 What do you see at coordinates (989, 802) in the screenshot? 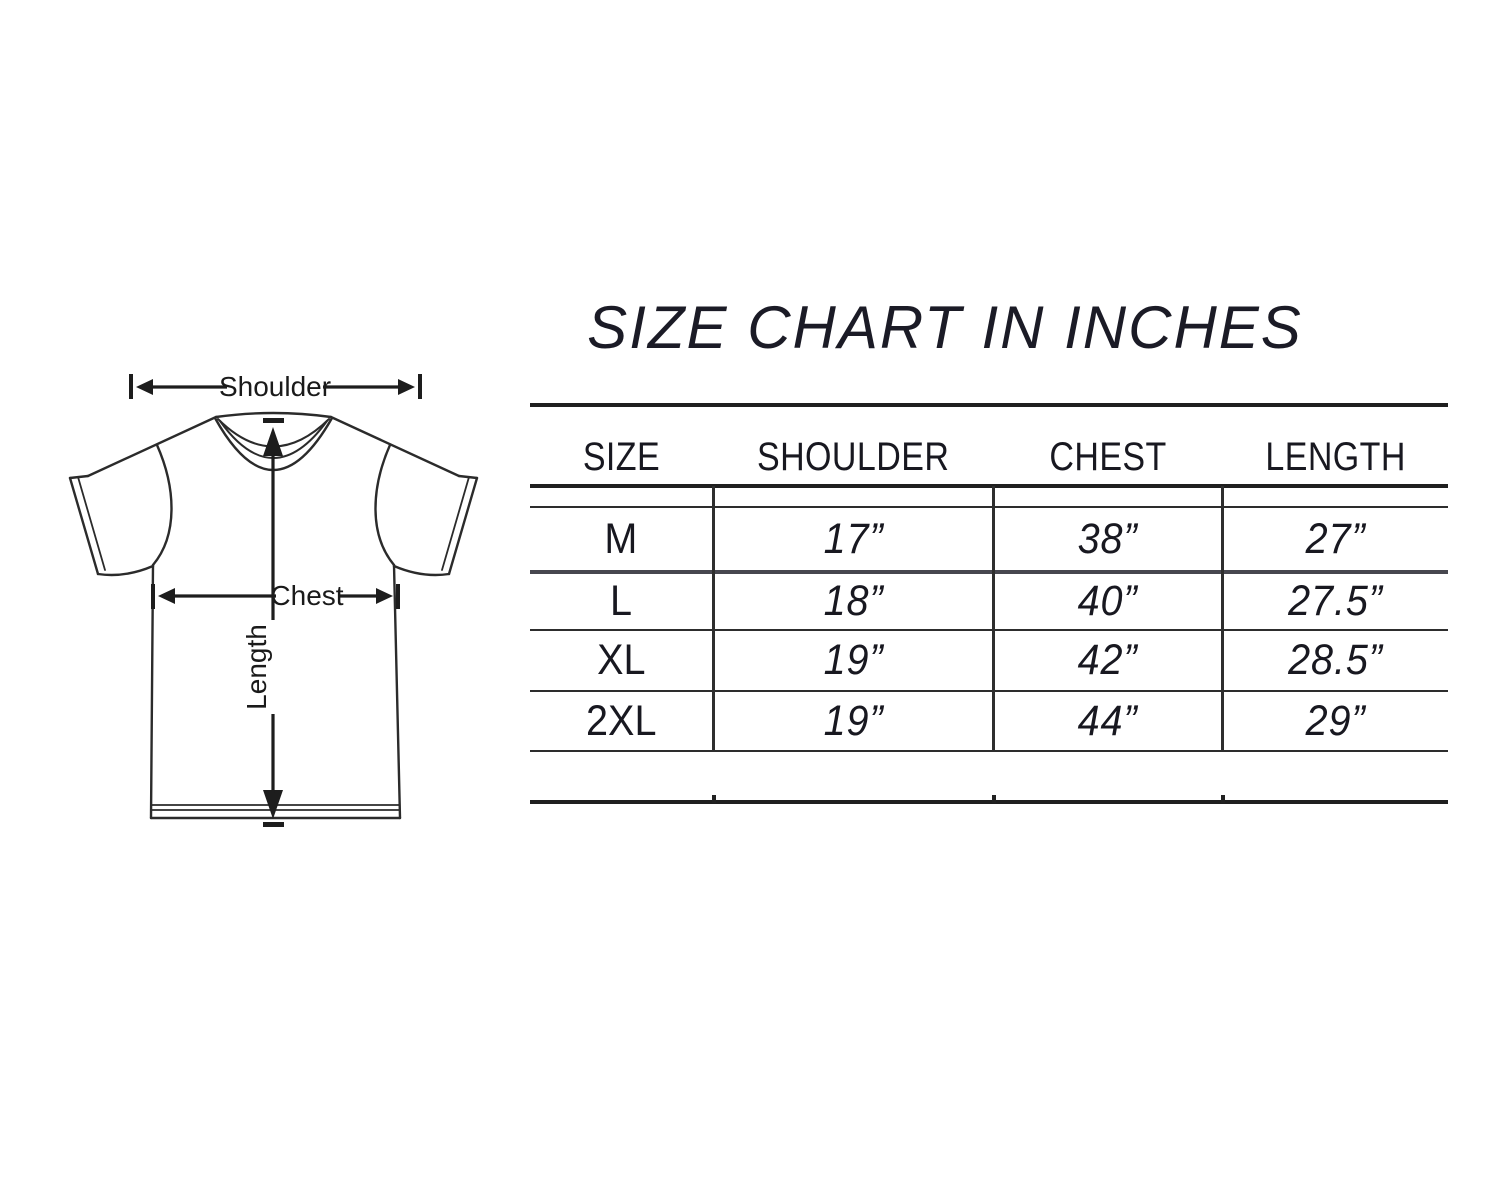
I see `table-rule-bottom` at bounding box center [989, 802].